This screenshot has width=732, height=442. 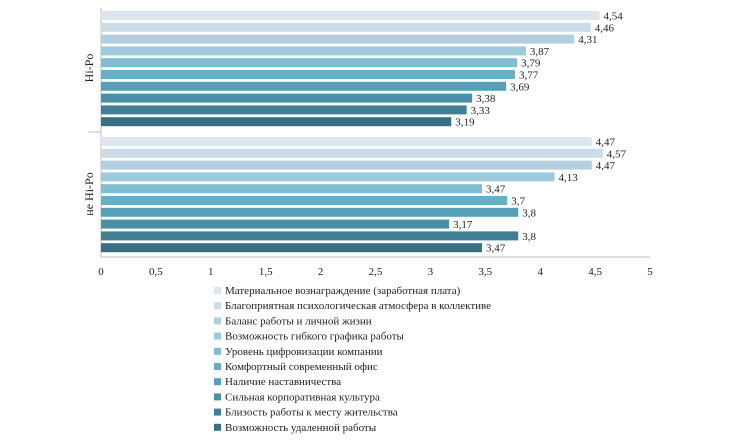 I want to click on value-label: 4,54, so click(x=613, y=17).